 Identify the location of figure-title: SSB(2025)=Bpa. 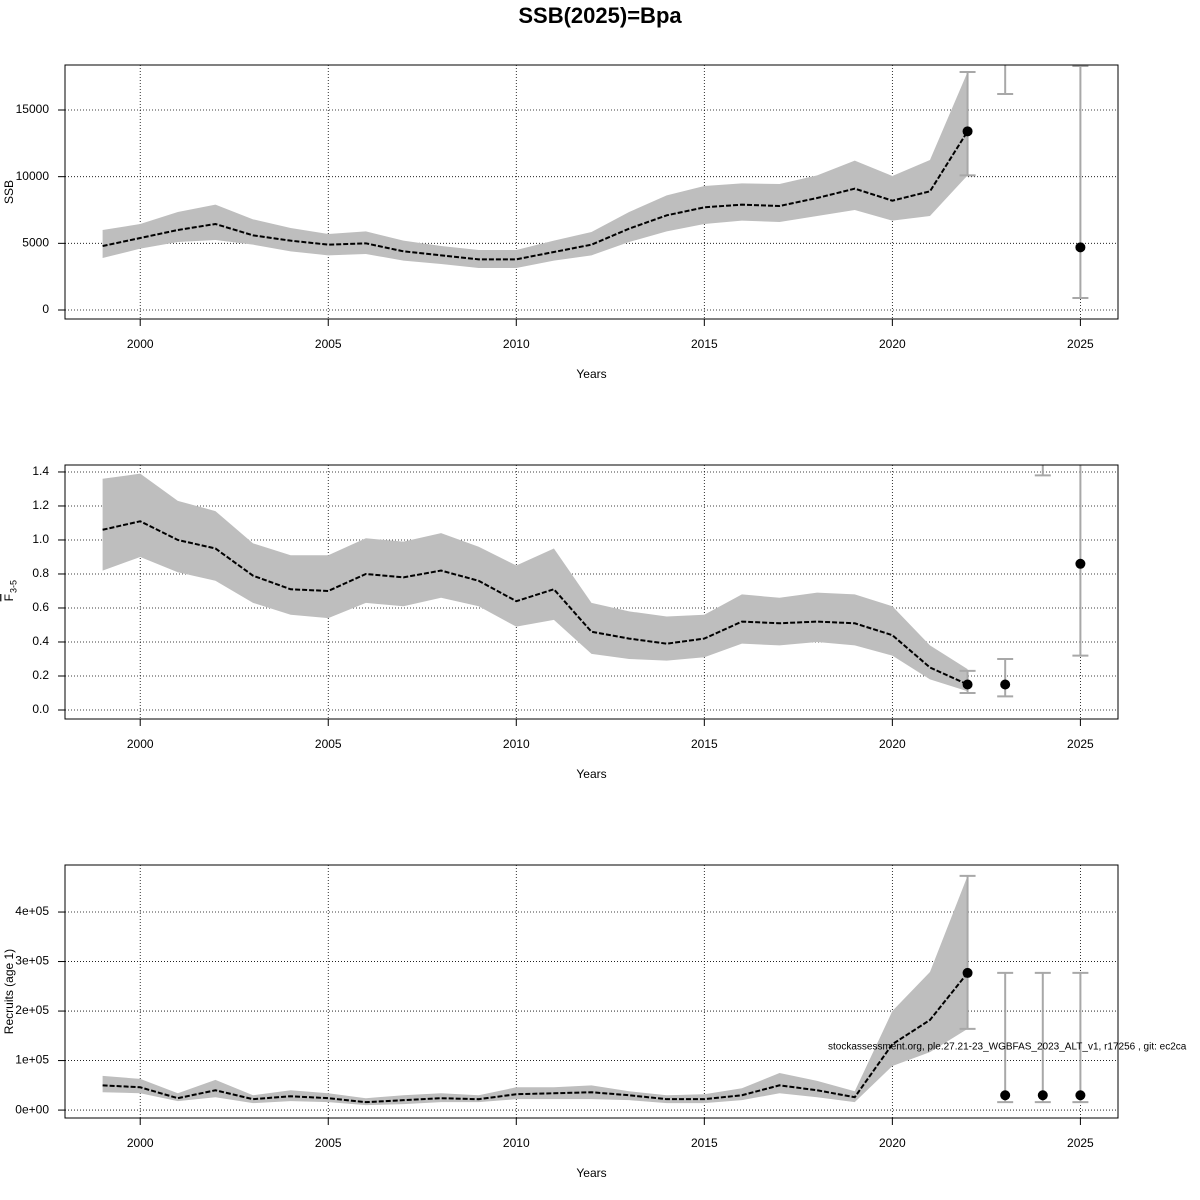
(600, 15).